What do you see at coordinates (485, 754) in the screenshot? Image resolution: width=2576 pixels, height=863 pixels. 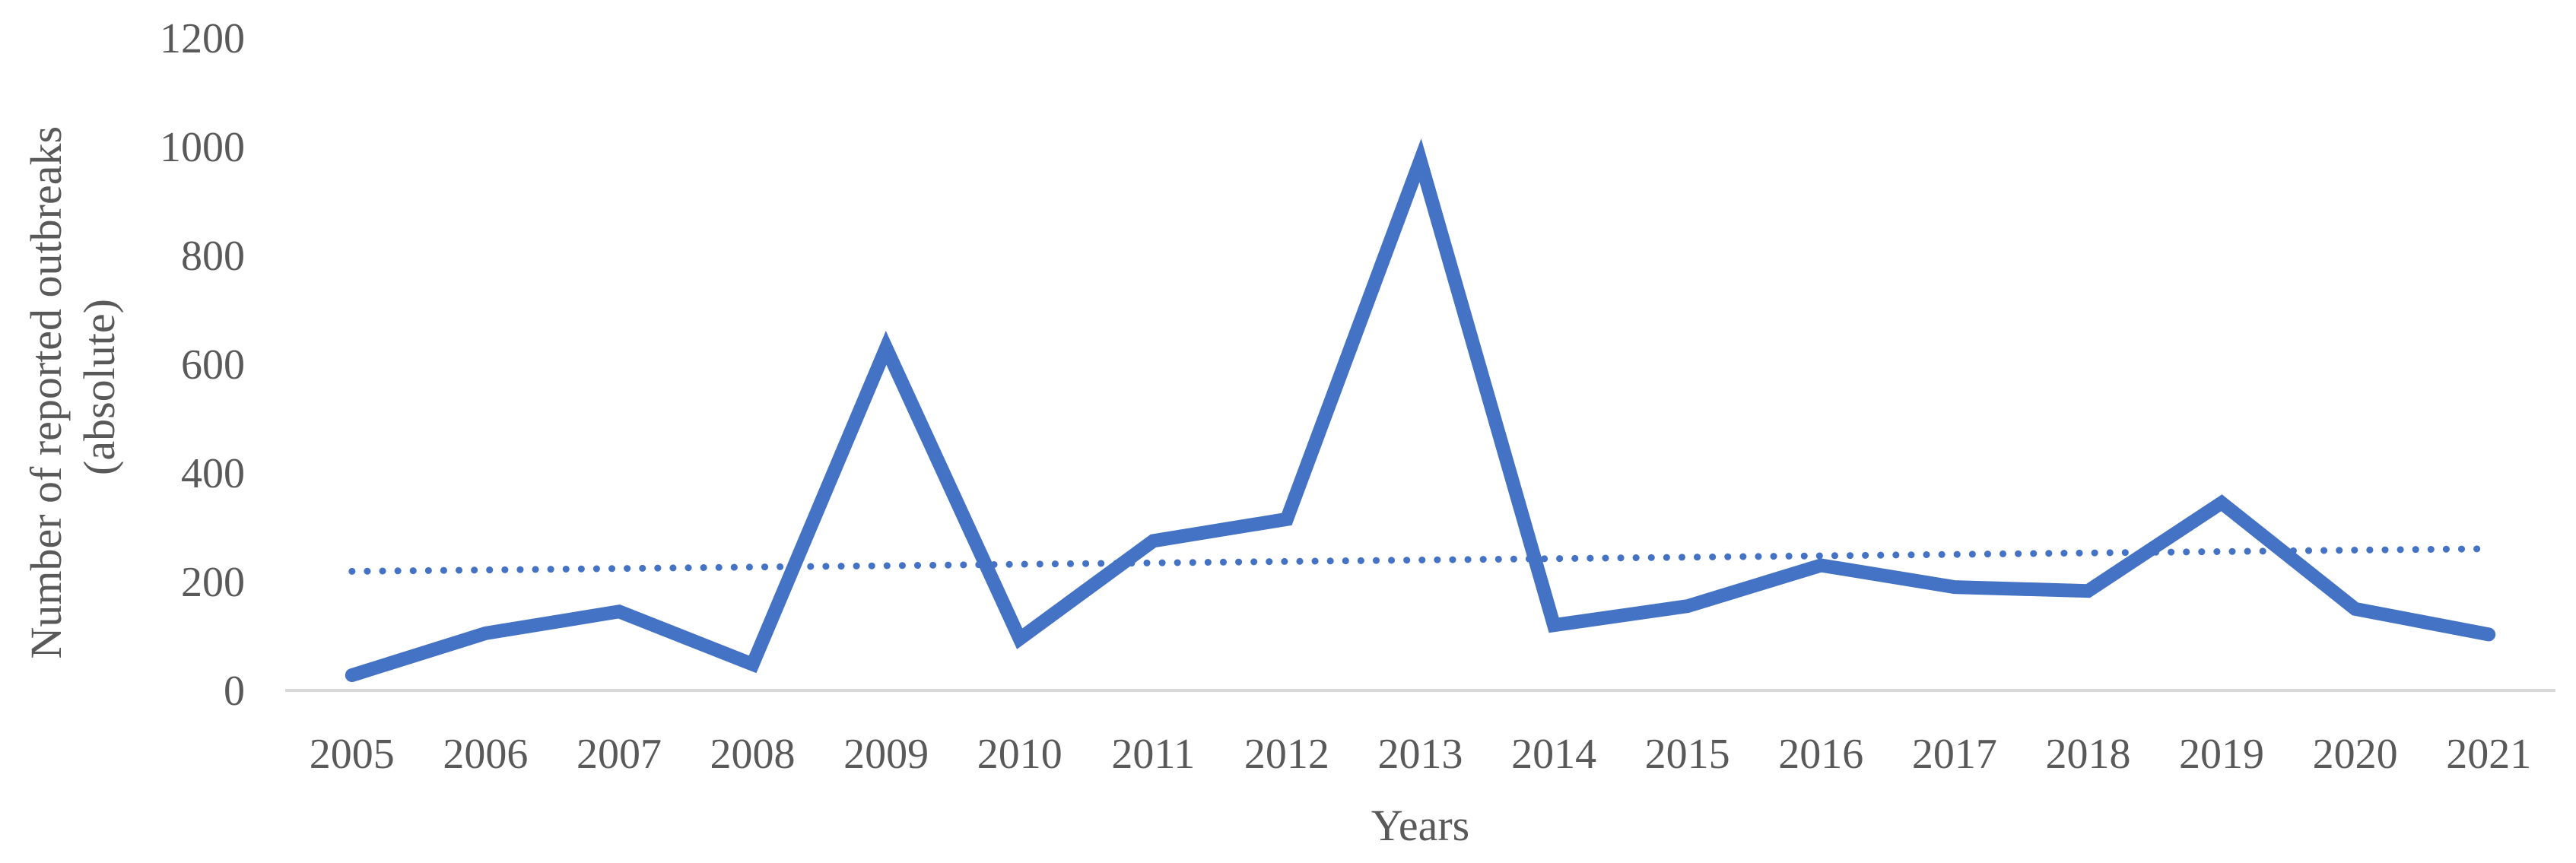 I see `x-tick-label: 2006` at bounding box center [485, 754].